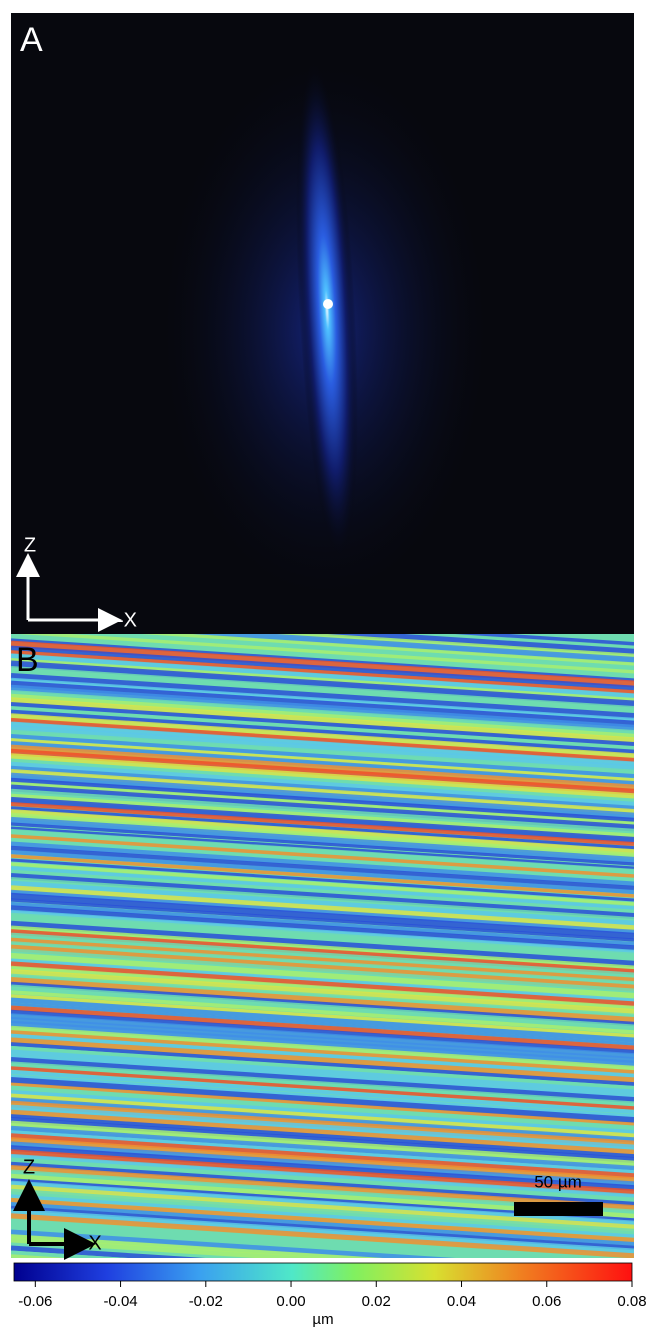  What do you see at coordinates (127, 620) in the screenshot?
I see `axis-label: -X` at bounding box center [127, 620].